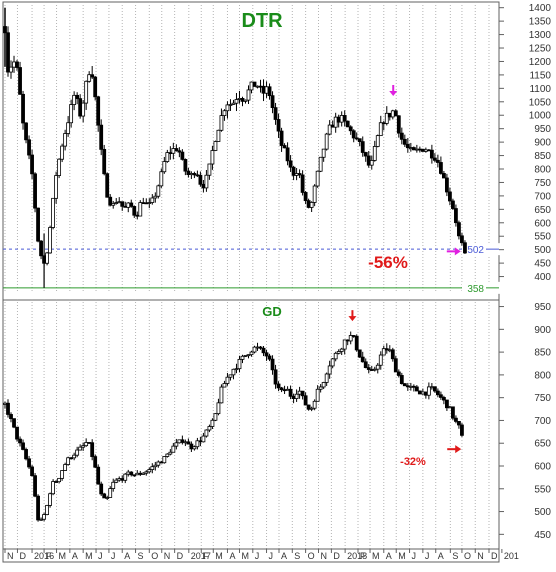  Describe the element at coordinates (357, 556) in the screenshot. I see `x-tick-label: 2018` at that location.